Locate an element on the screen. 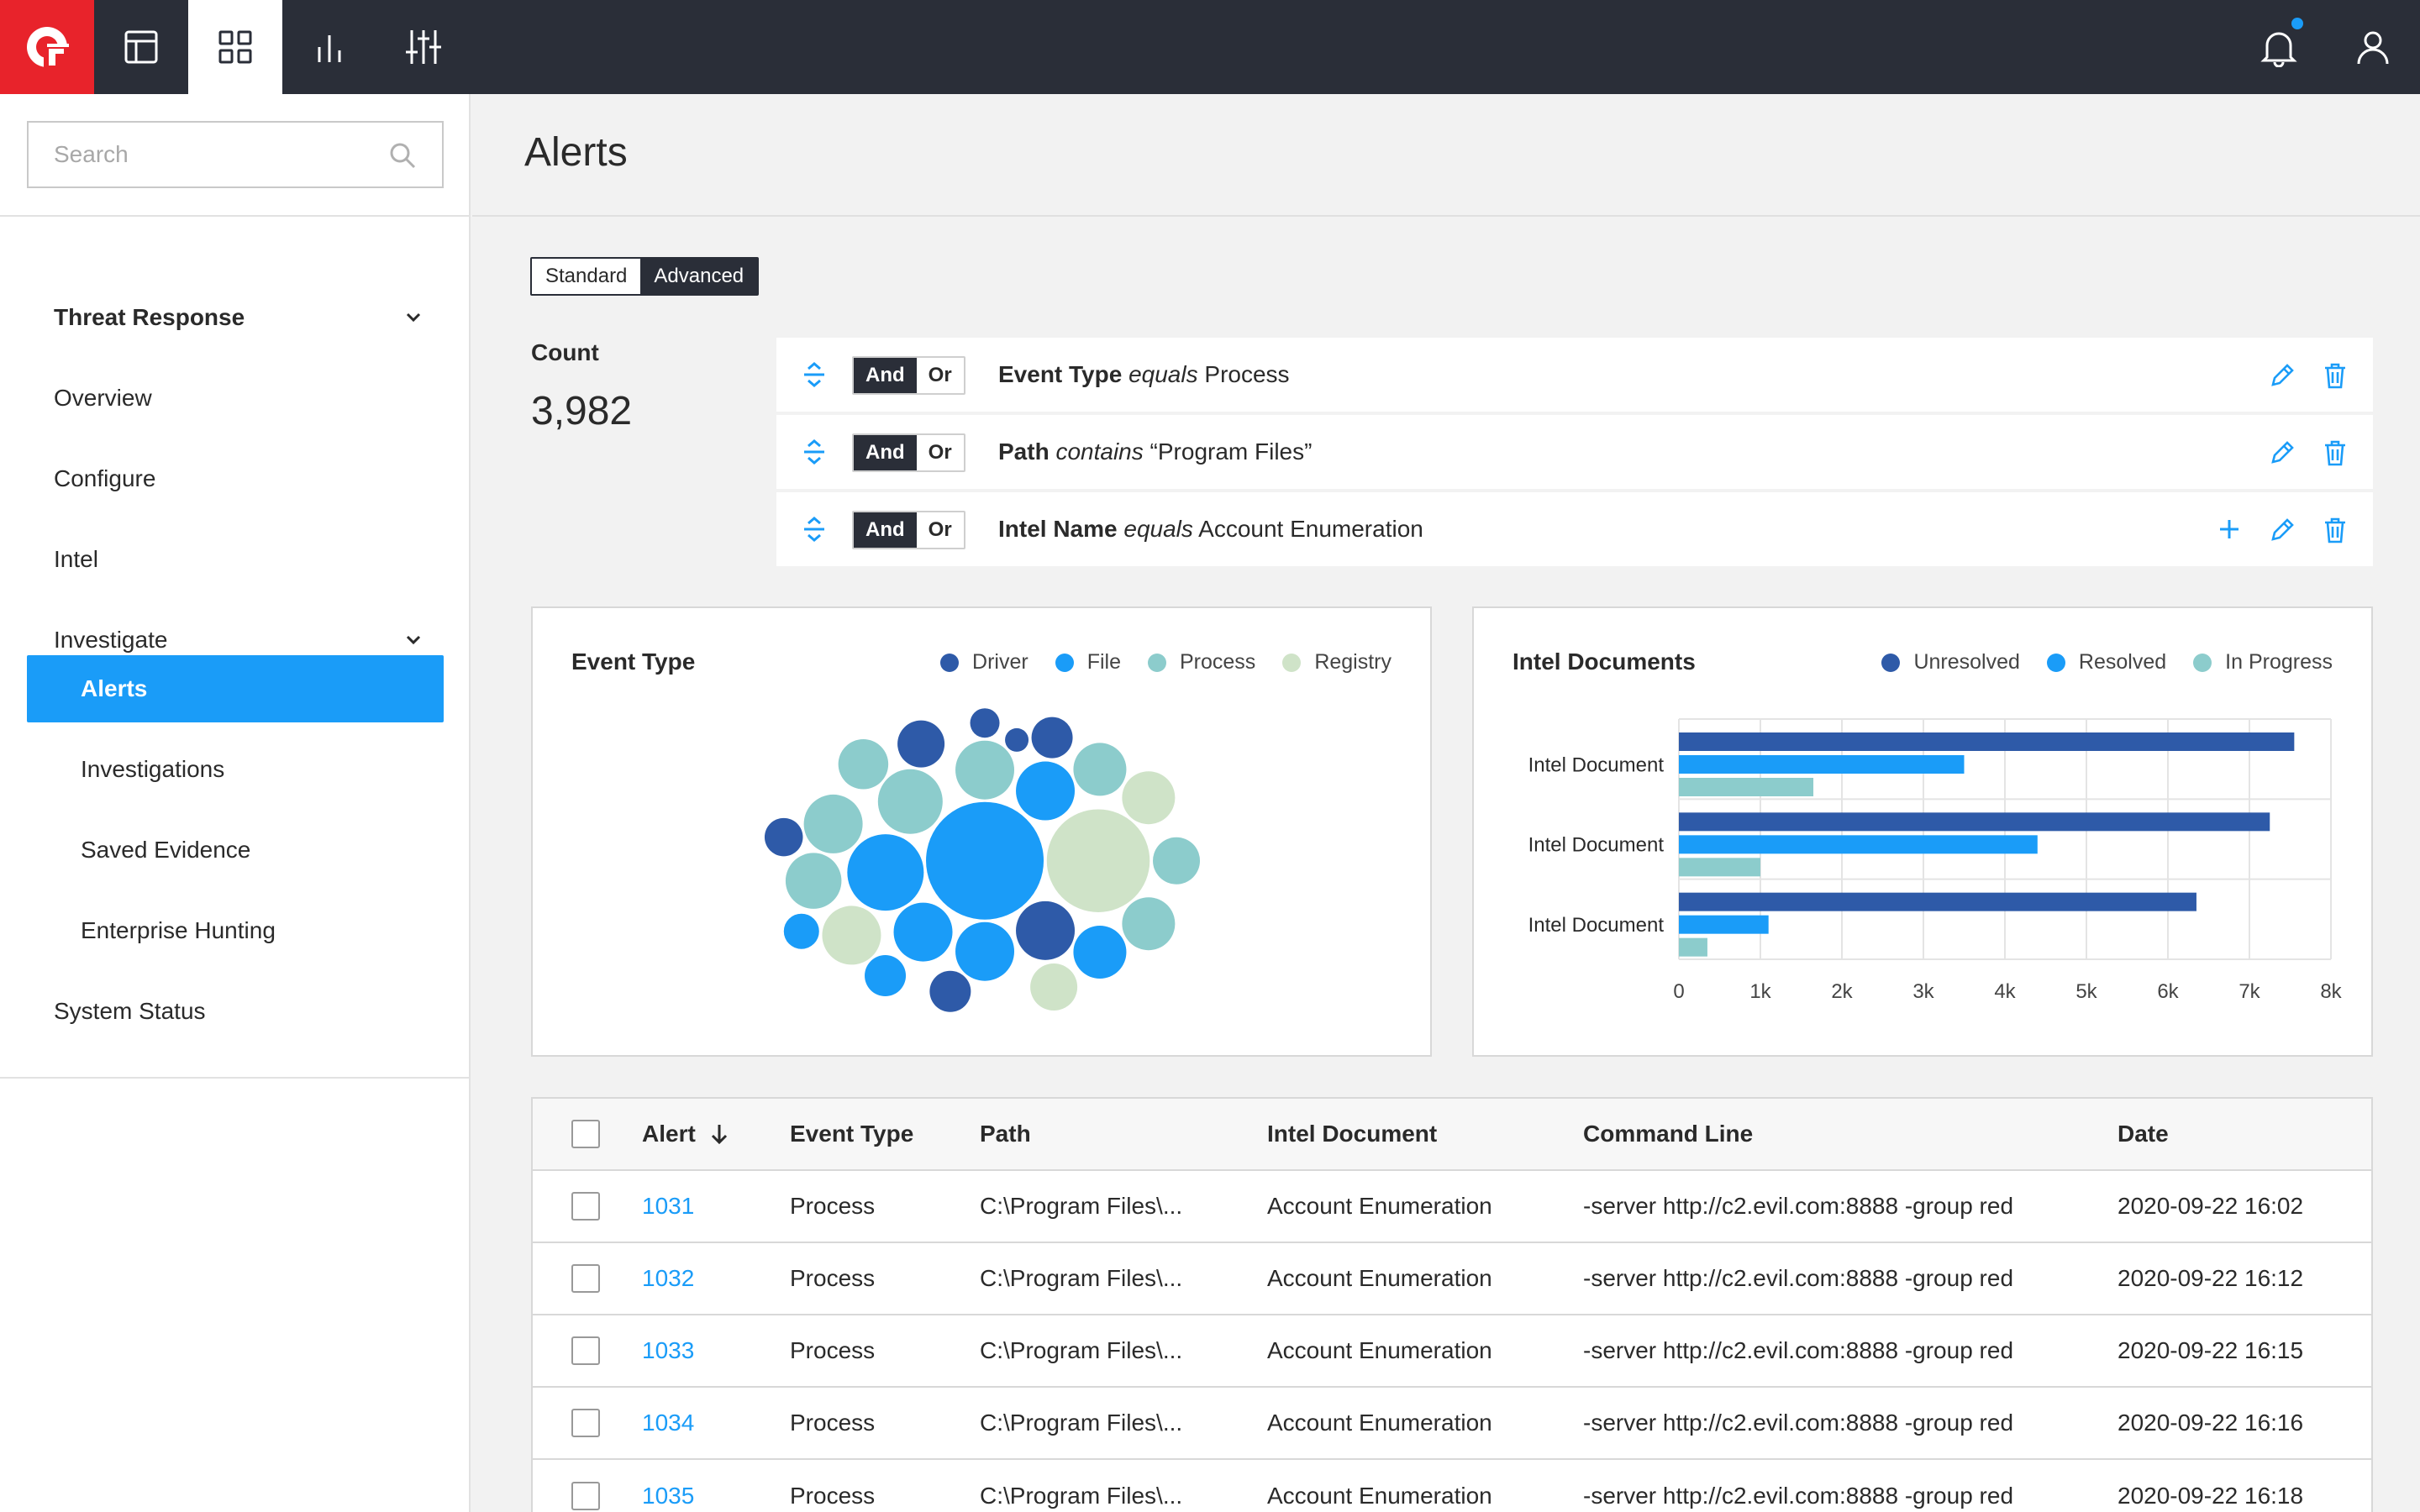 The image size is (2420, 1512). sidebar-item-enterprise-hunting: Enterprise Hunting is located at coordinates (235, 930).